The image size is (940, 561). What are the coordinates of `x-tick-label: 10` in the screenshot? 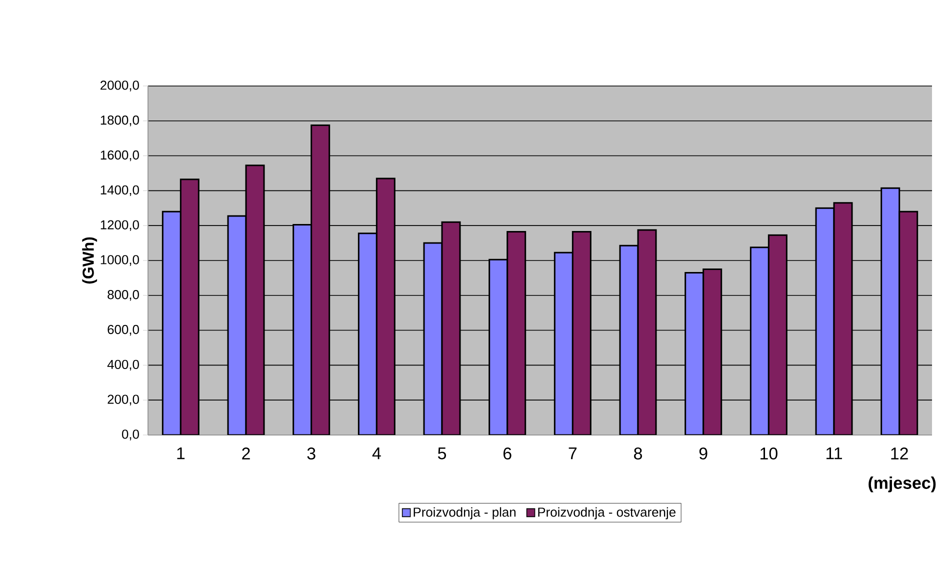 It's located at (769, 454).